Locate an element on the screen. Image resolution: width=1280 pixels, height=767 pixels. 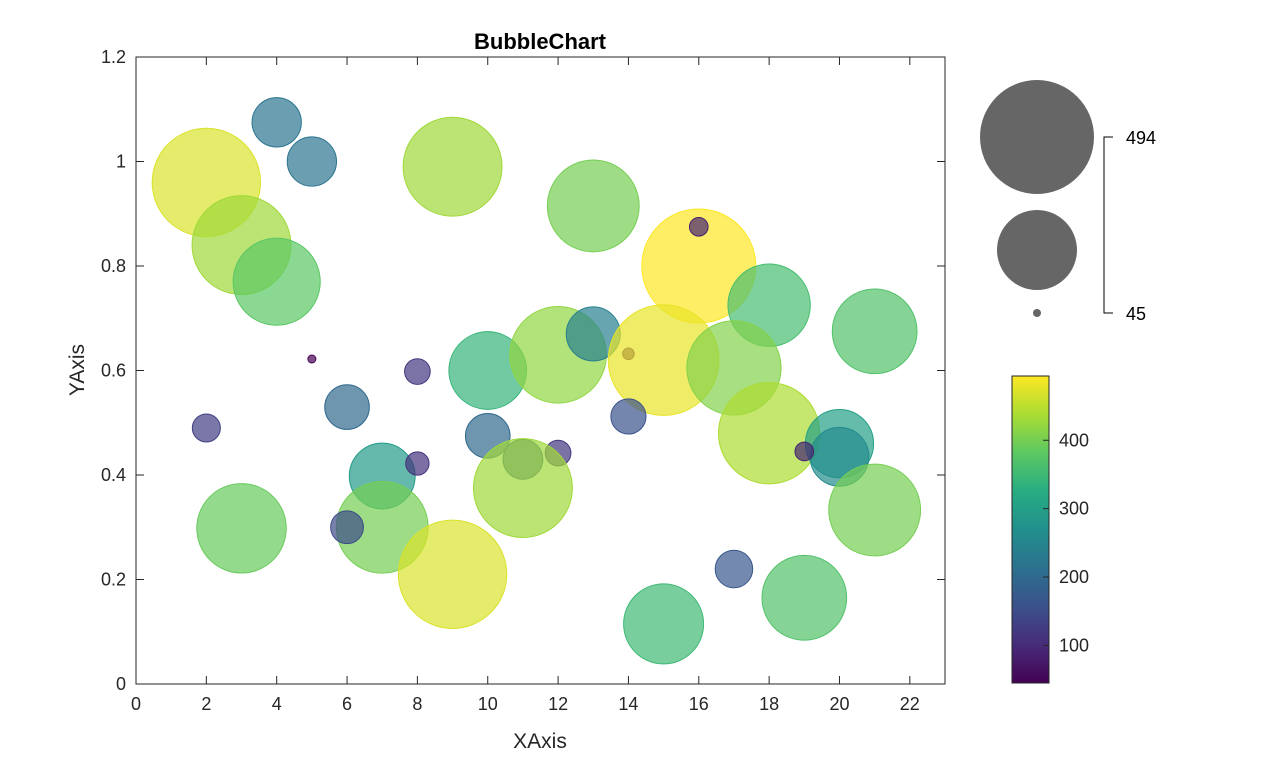
chart-title: BubbleChart is located at coordinates (540, 41).